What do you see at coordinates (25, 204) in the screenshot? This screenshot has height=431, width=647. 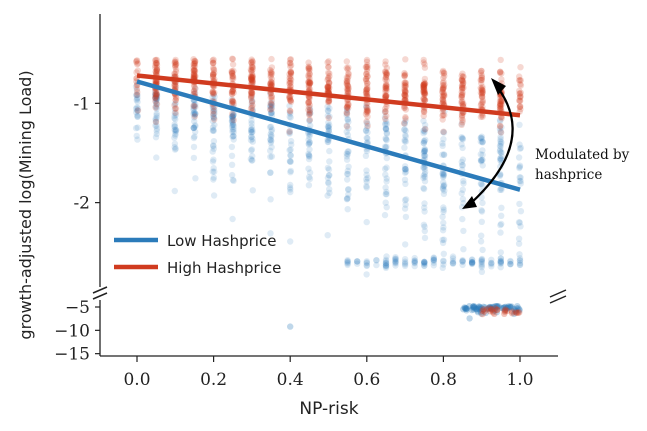 I see `y-axis-label: growth-adjusted log(Mining Load)` at bounding box center [25, 204].